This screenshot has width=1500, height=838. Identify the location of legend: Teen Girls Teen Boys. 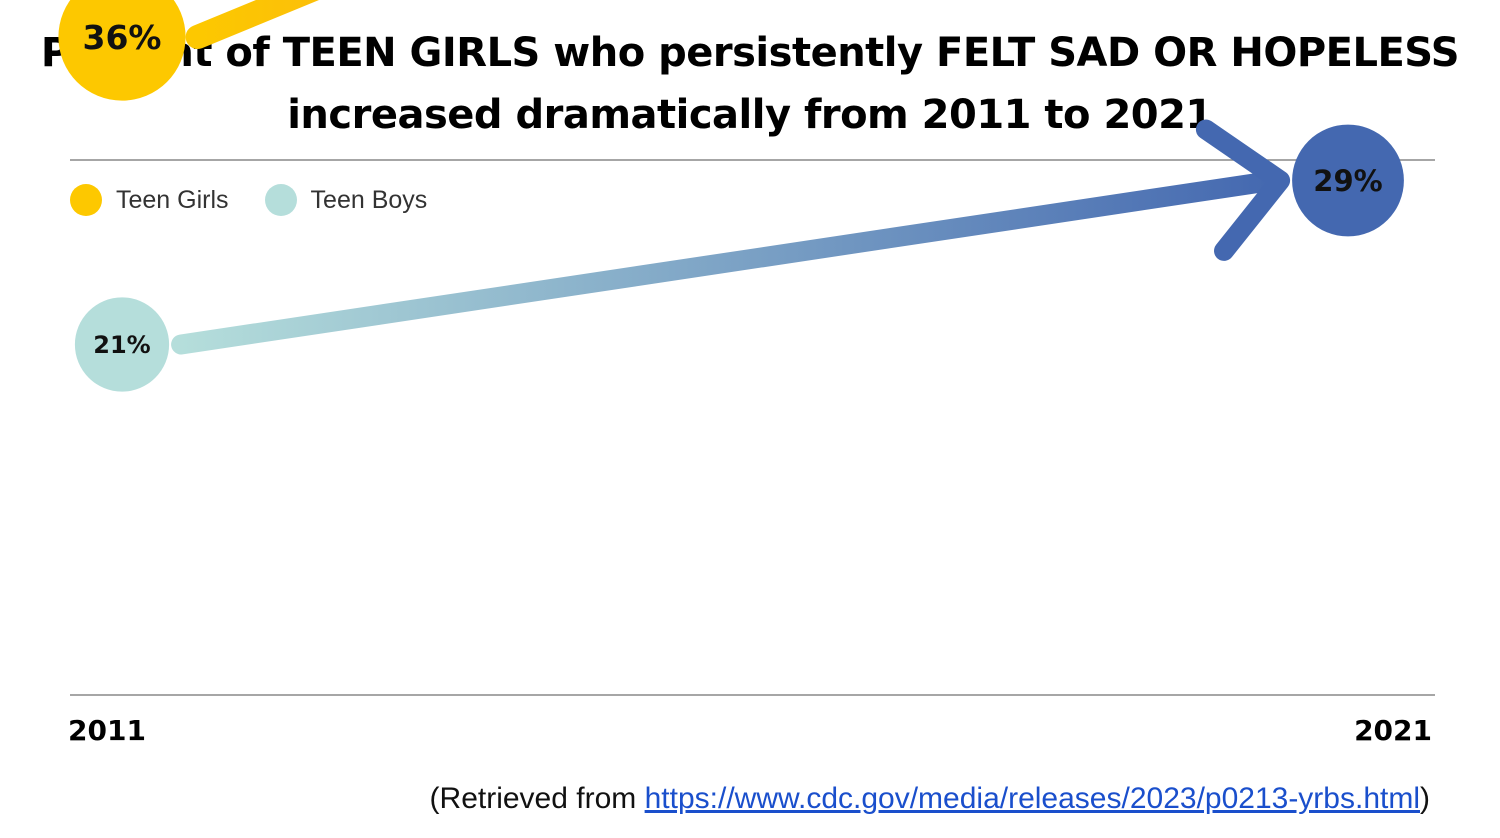
(266, 200).